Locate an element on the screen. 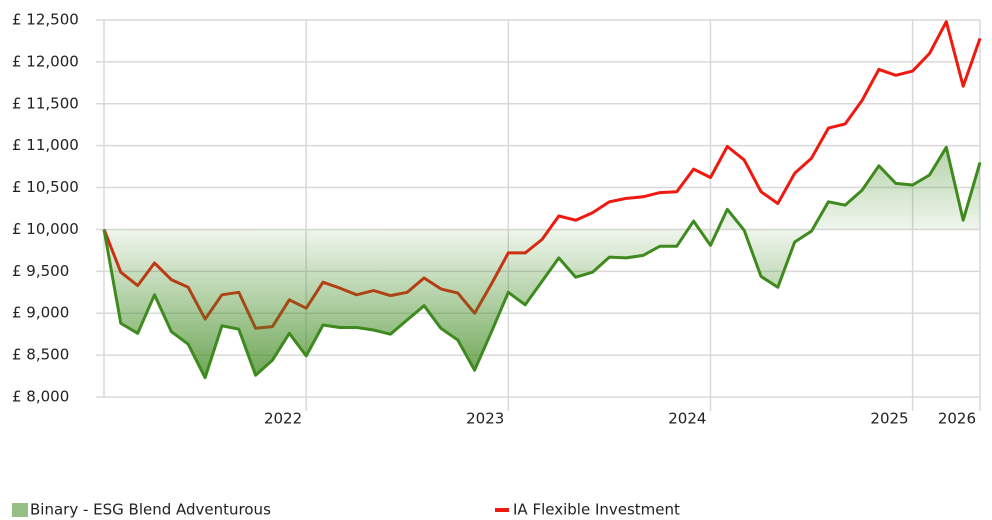  y-tick-label: £ 10,500 is located at coordinates (45, 187).